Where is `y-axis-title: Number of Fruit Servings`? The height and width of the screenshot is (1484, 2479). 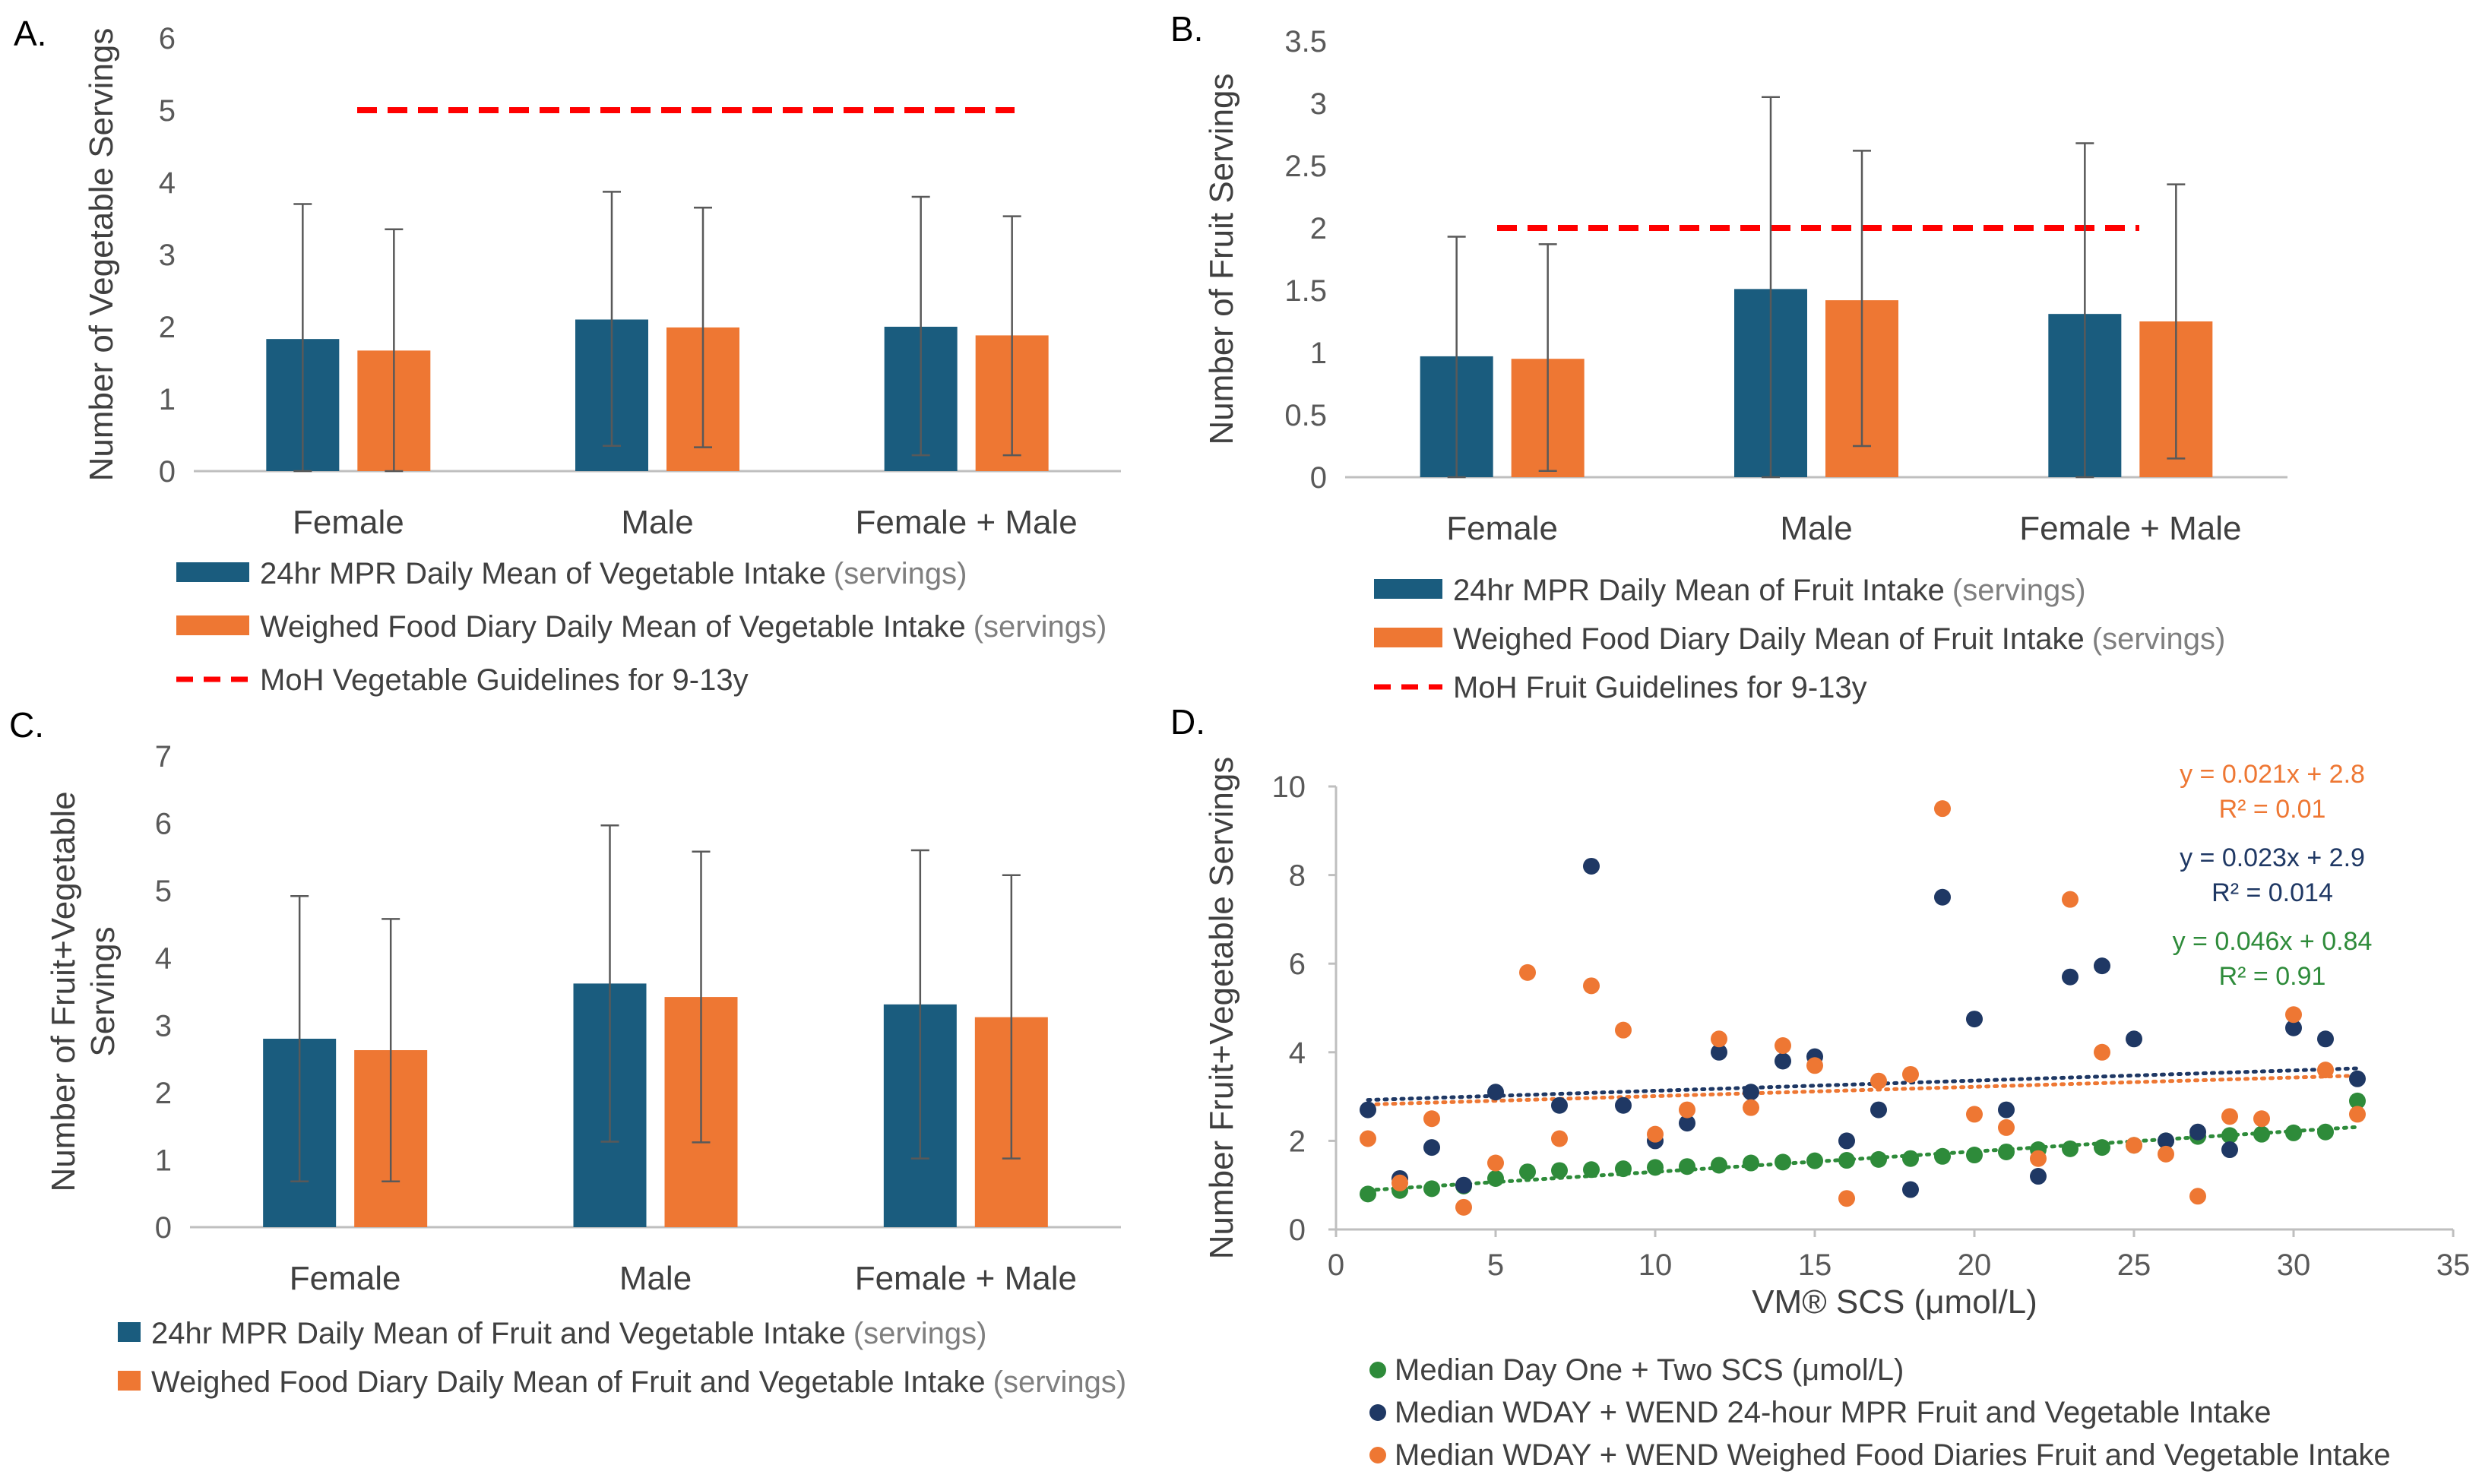
y-axis-title: Number of Fruit Servings is located at coordinates (1221, 259).